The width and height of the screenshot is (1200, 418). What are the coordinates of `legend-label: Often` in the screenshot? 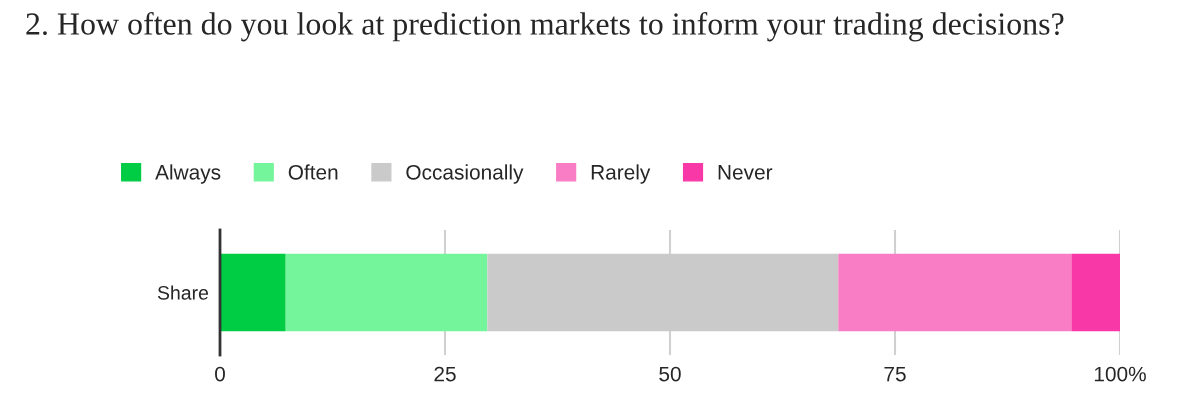 It's located at (313, 172).